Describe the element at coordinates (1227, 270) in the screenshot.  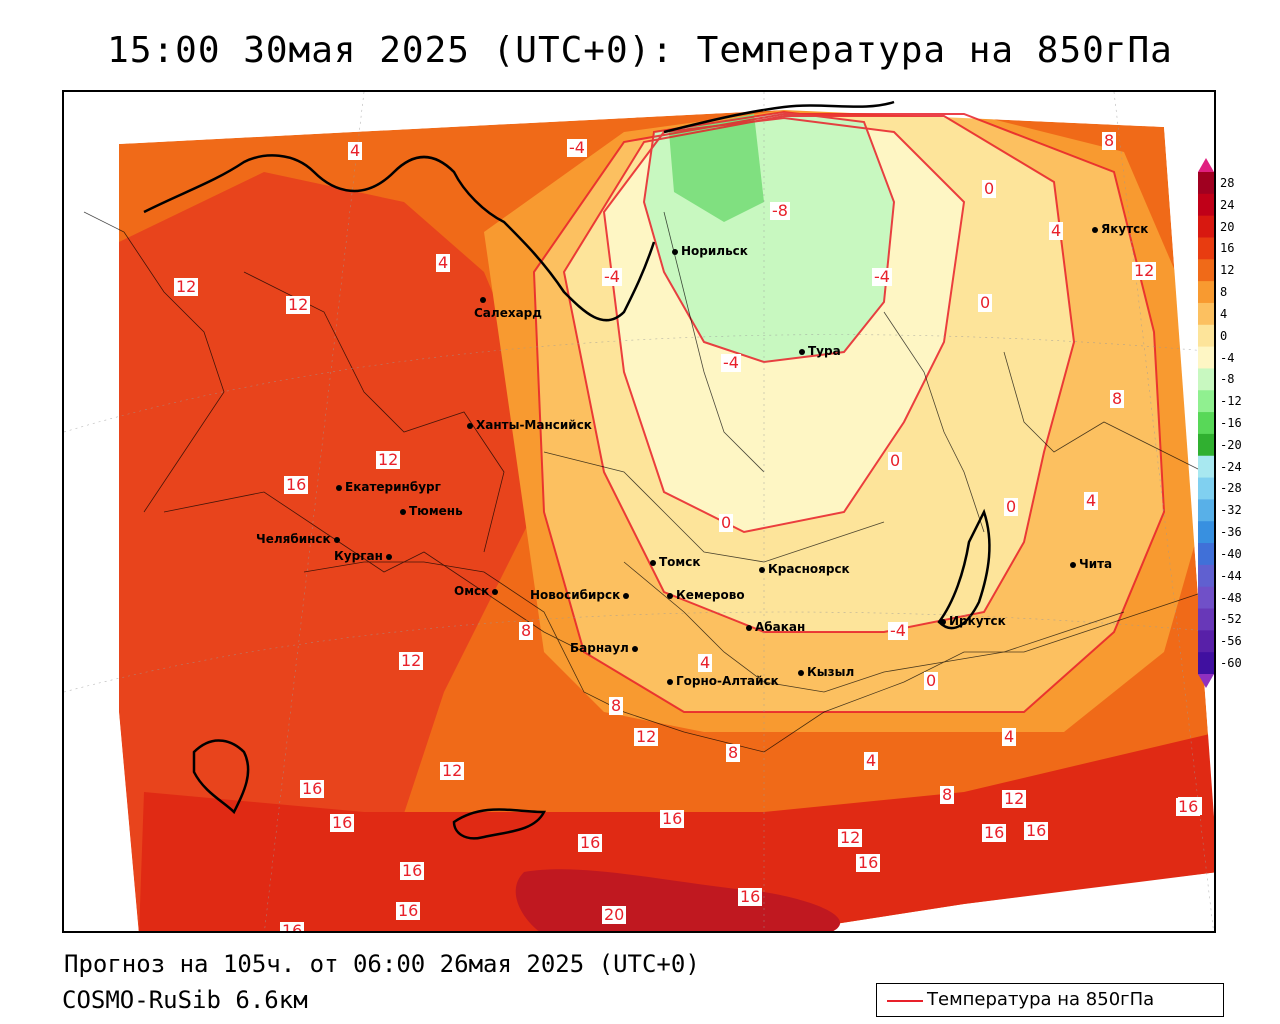
I see `colorbar-tick-label: 12` at that location.